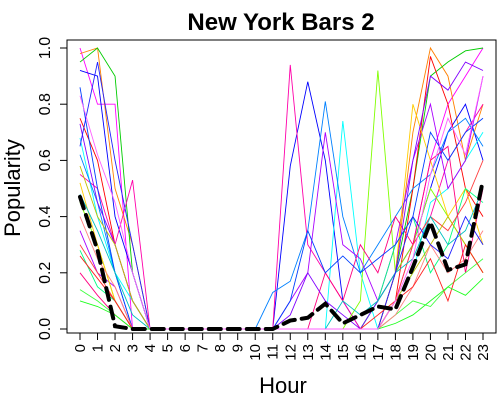 This screenshot has height=405, width=500. What do you see at coordinates (280, 22) in the screenshot?
I see `chart-title: New York Bars 2` at bounding box center [280, 22].